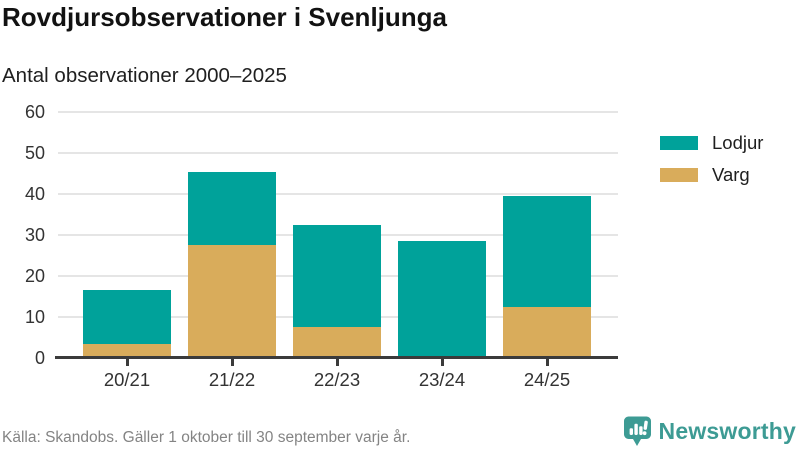 This screenshot has width=800, height=450. I want to click on y-axis: 0 10 20 30 40 50 60, so click(22, 235).